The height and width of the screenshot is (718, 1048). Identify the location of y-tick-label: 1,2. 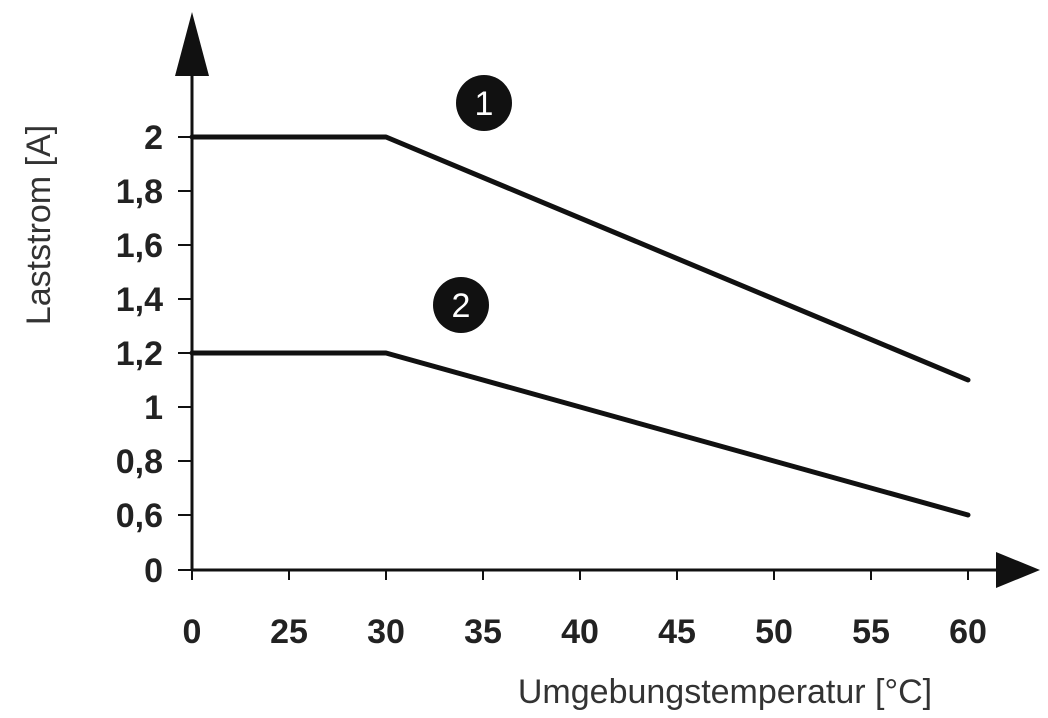
(139, 354).